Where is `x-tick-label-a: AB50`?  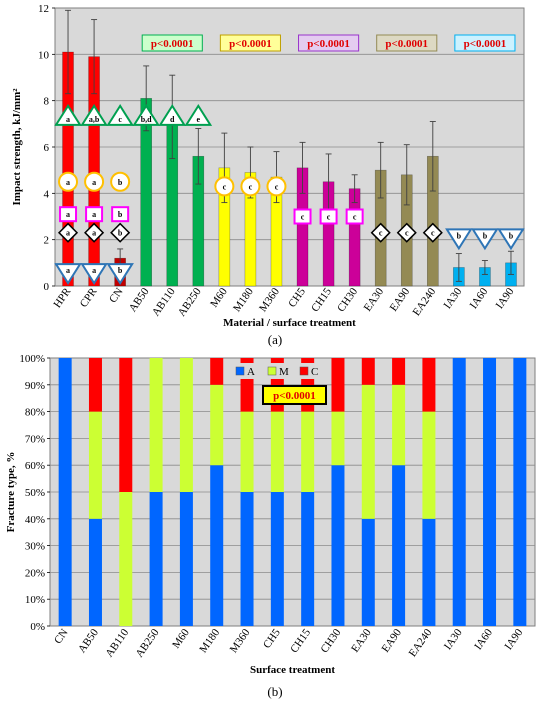
x-tick-label-a: AB50 is located at coordinates (139, 299).